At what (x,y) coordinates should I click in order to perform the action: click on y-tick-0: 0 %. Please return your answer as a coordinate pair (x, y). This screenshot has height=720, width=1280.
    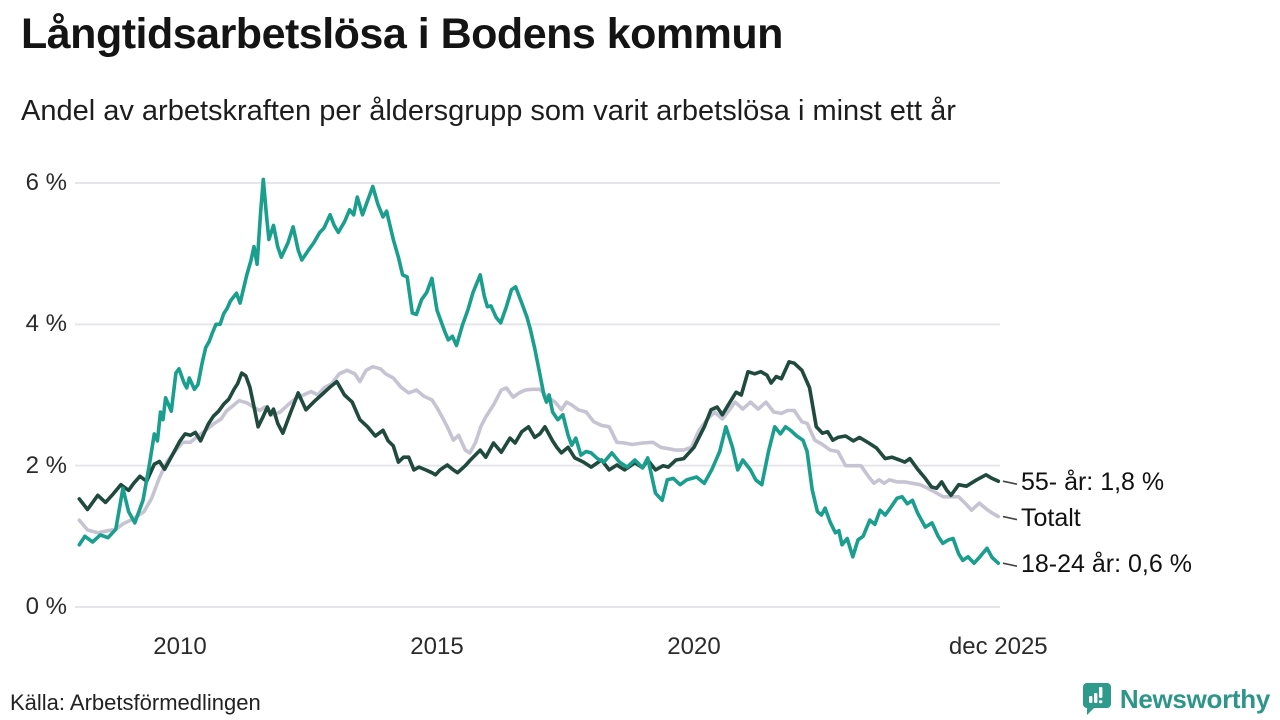
    Looking at the image, I should click on (46, 606).